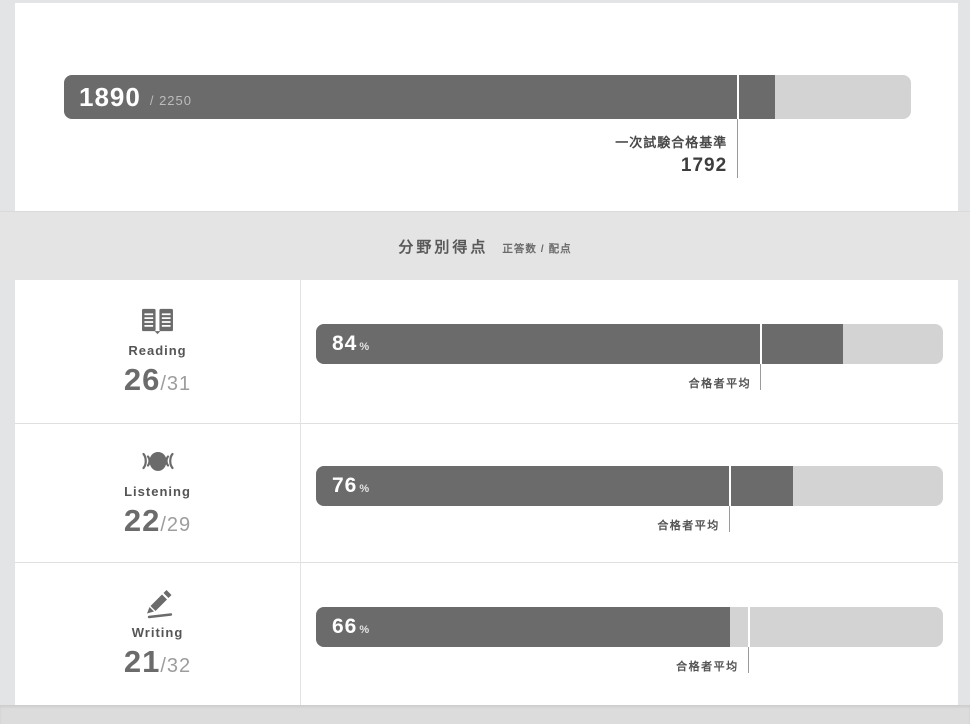 The height and width of the screenshot is (724, 970). What do you see at coordinates (345, 485) in the screenshot?
I see `category-percent-value: 76` at bounding box center [345, 485].